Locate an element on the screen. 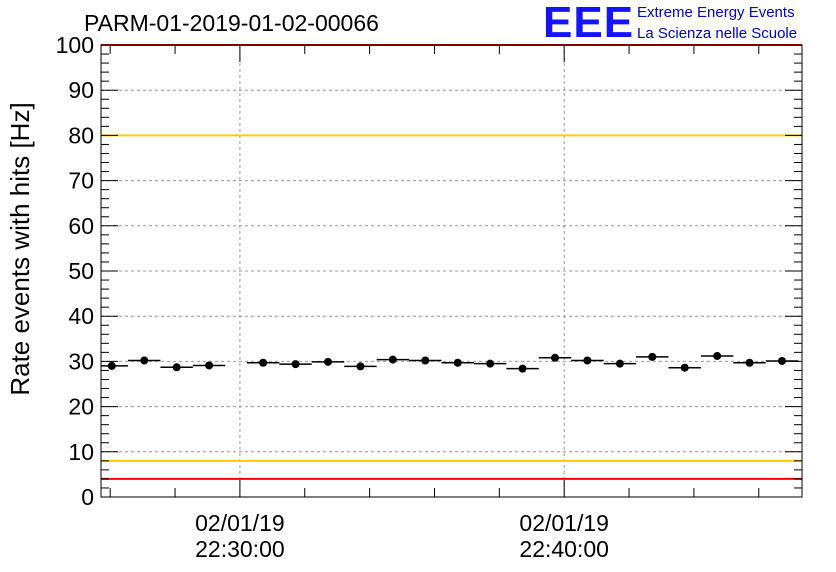  y-tick-label: 70 is located at coordinates (81, 181).